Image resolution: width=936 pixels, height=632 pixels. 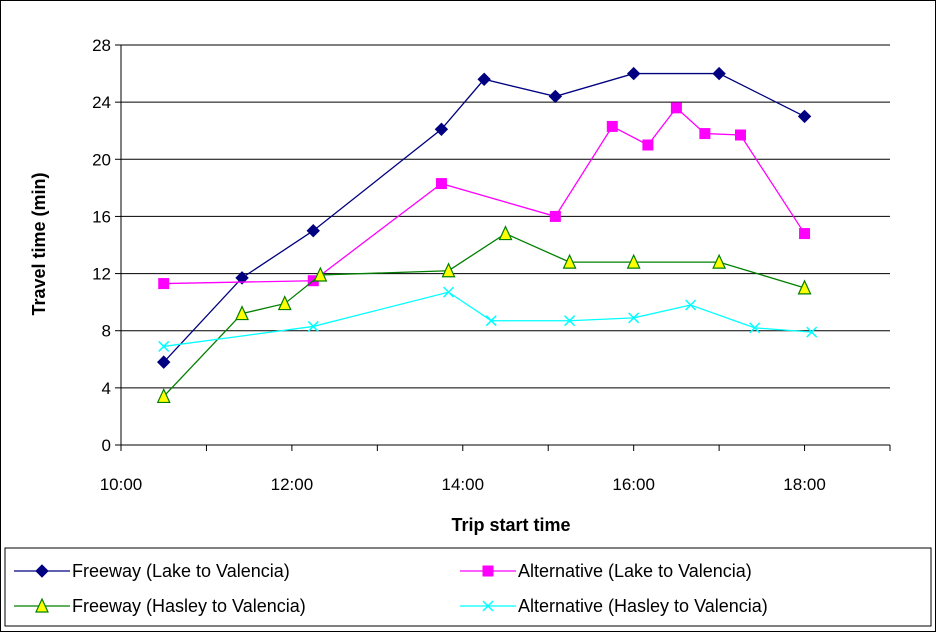 I want to click on legend-box, so click(x=468, y=587).